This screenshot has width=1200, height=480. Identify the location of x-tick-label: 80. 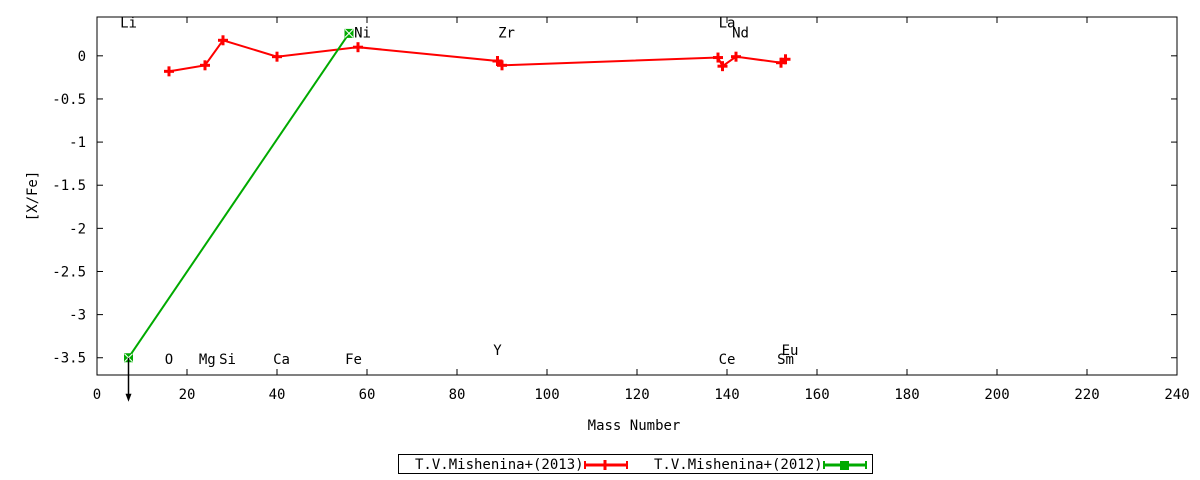
(457, 395).